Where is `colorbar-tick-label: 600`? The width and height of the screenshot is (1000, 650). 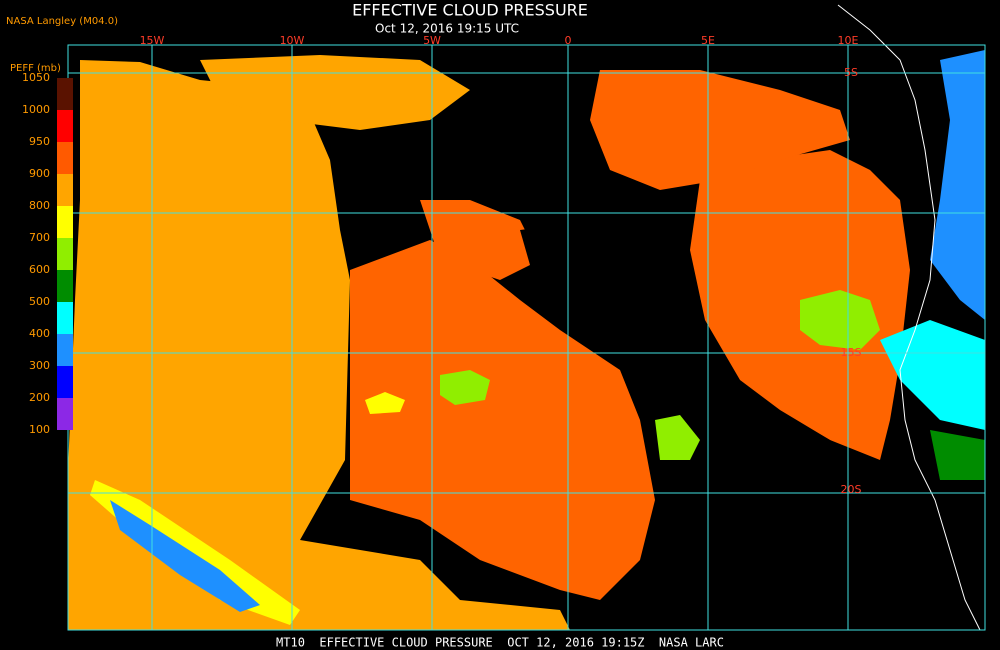
colorbar-tick-label: 600 is located at coordinates (39, 269).